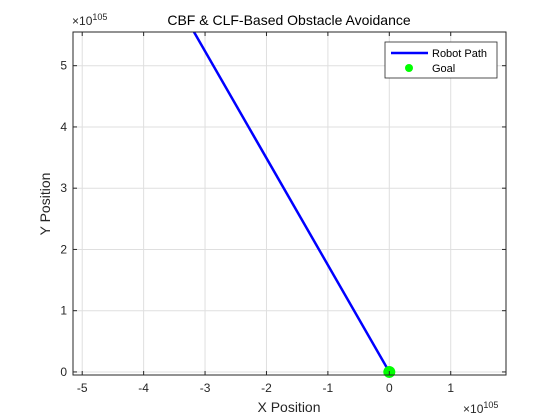  Describe the element at coordinates (63, 311) in the screenshot. I see `y-tick-label: 1` at that location.